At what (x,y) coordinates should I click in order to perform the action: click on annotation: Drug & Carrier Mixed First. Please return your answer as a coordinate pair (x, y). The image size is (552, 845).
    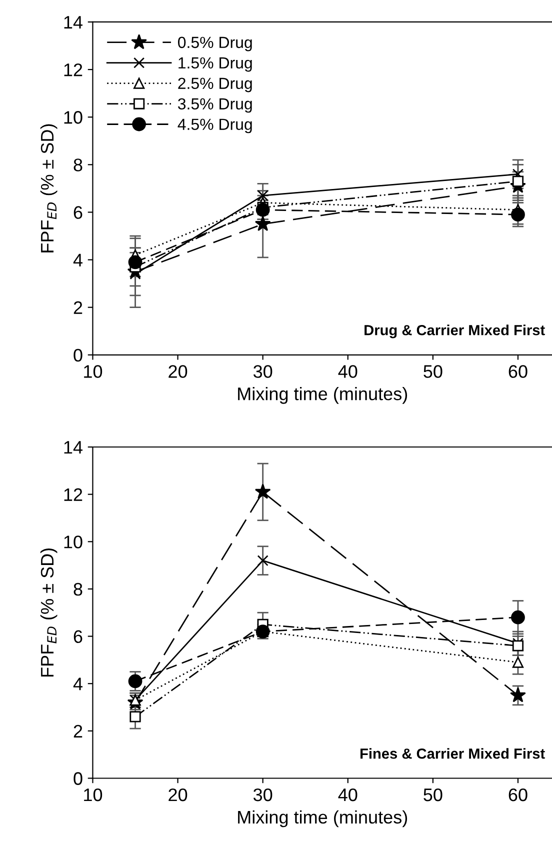
    Looking at the image, I should click on (454, 331).